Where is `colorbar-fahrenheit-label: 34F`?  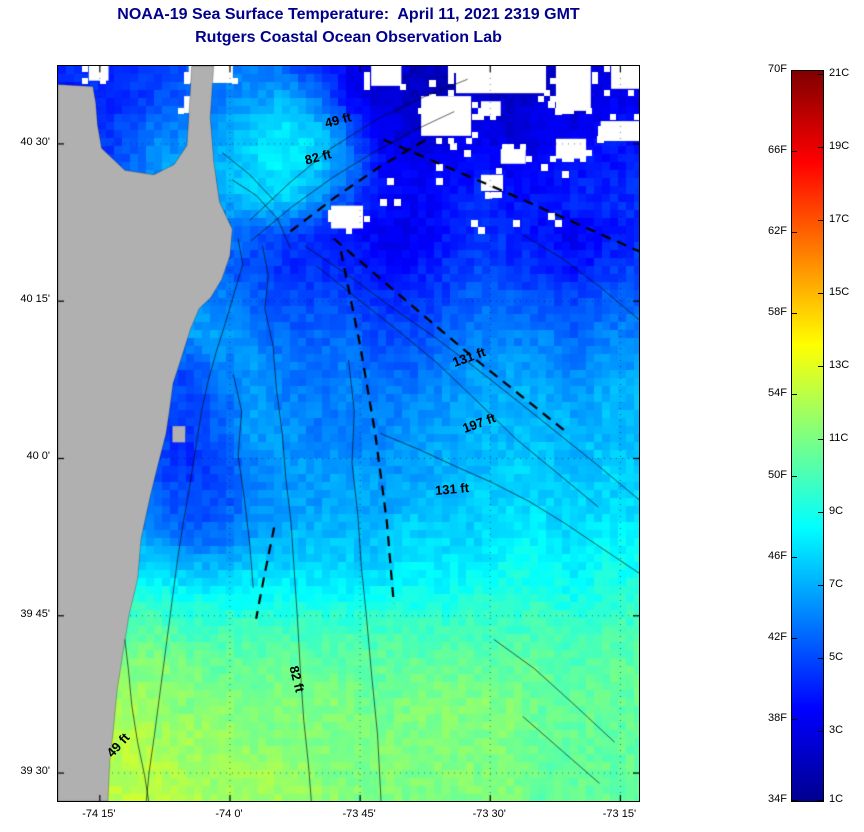 colorbar-fahrenheit-label: 34F is located at coordinates (777, 799).